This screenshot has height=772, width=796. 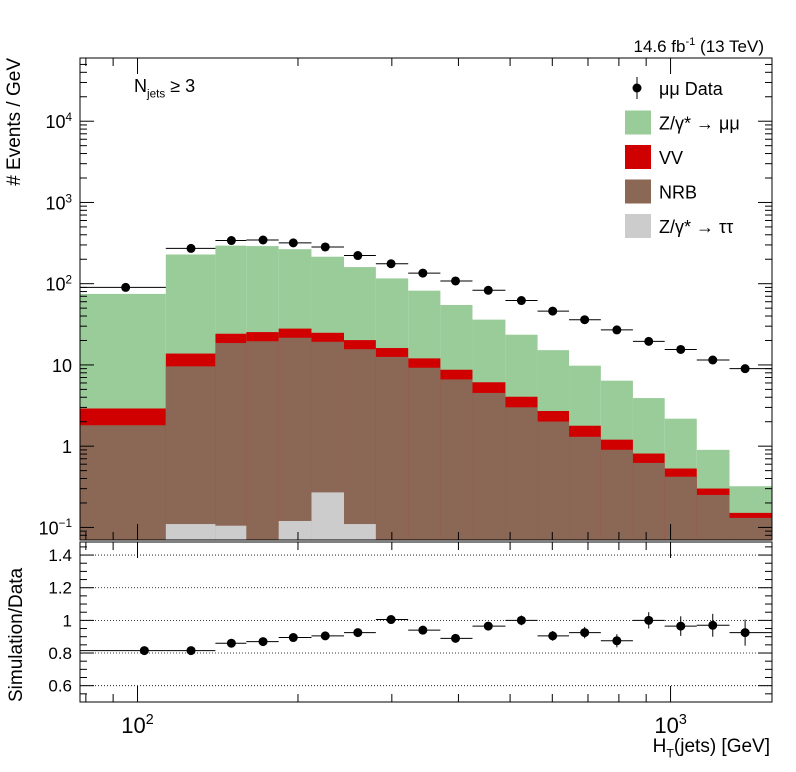 I want to click on top-ytick-label-2: 10, so click(x=62, y=366).